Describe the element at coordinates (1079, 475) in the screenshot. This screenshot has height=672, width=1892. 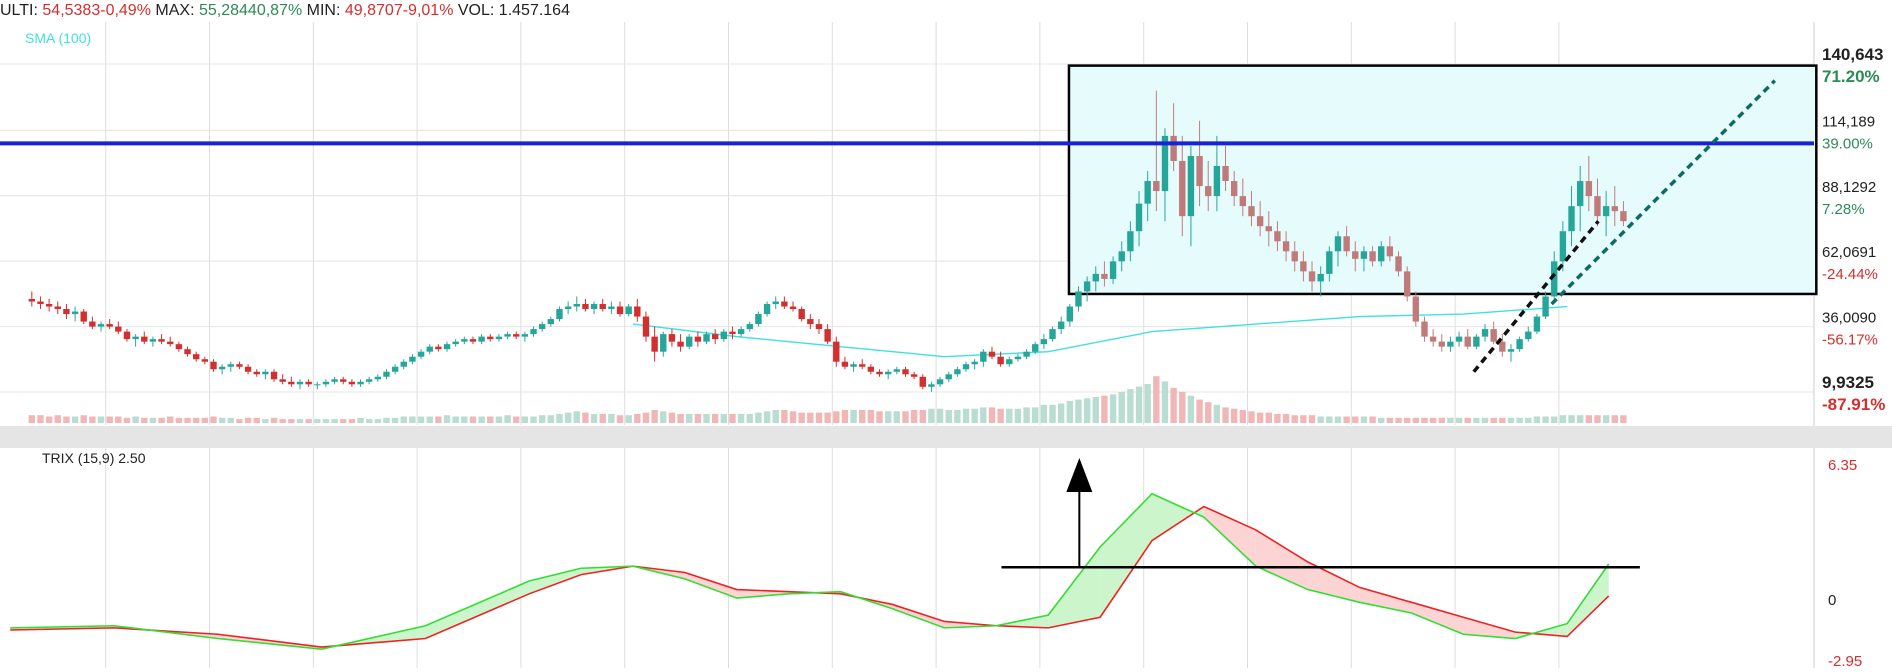
I see `trix-arrow-head` at that location.